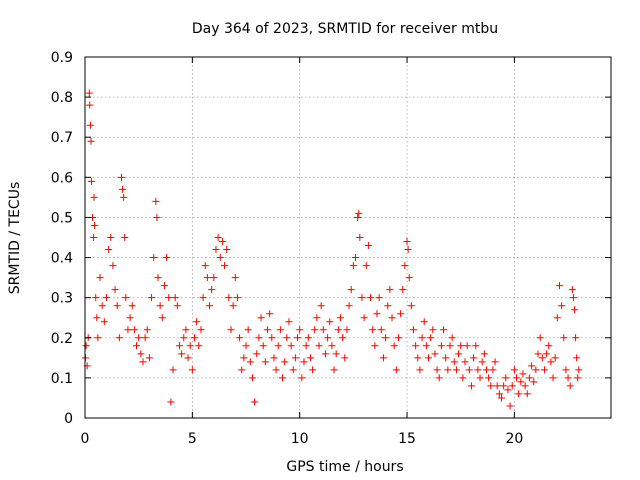 The image size is (640, 480). What do you see at coordinates (344, 467) in the screenshot?
I see `x-axis-title: GPS time / hours` at bounding box center [344, 467].